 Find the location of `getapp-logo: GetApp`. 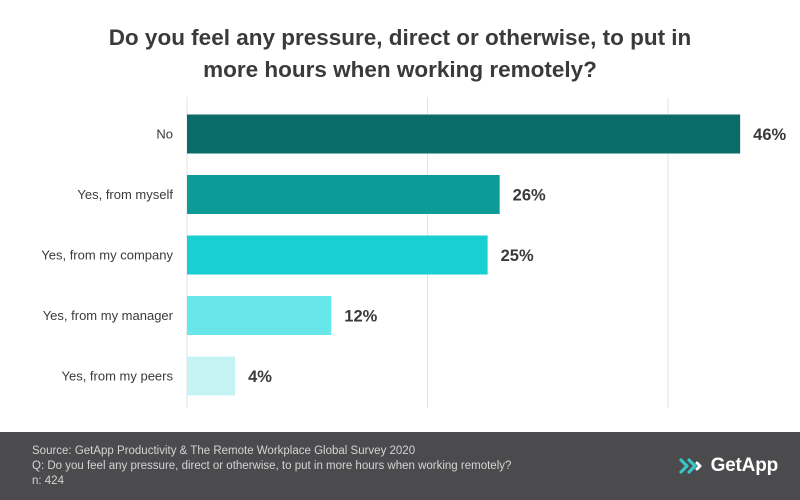

getapp-logo: GetApp is located at coordinates (728, 466).